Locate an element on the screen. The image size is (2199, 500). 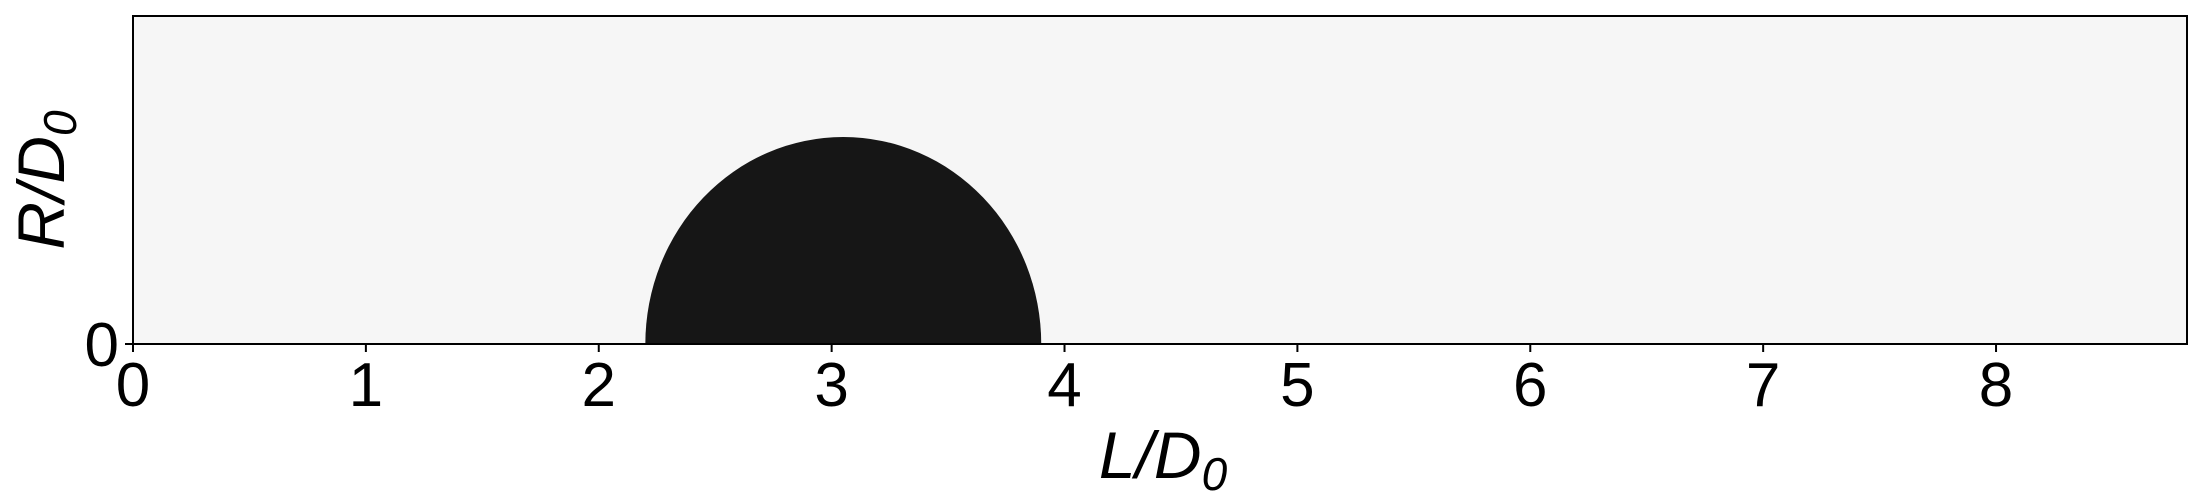
y-axis-label: R/D0 is located at coordinates (45, 180).